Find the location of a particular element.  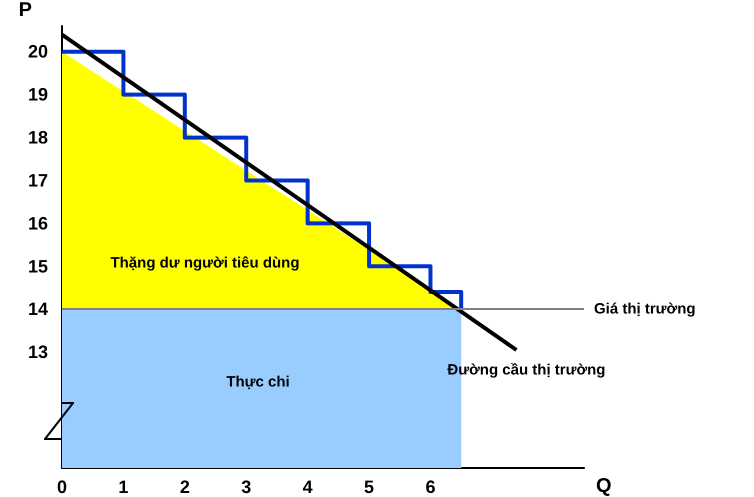

annotation: Thực chi is located at coordinates (258, 382).